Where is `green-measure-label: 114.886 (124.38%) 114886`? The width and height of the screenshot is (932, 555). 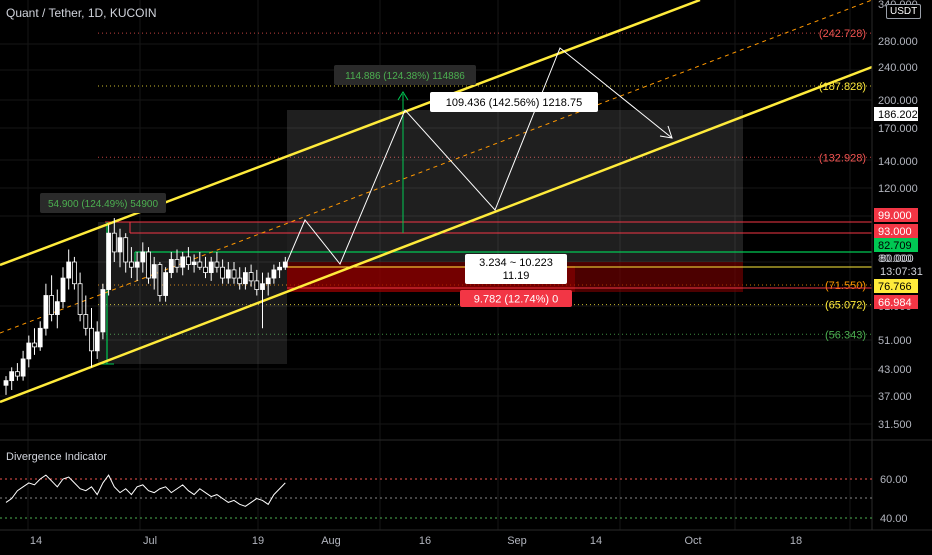
green-measure-label: 114.886 (124.38%) 114886 is located at coordinates (405, 76).